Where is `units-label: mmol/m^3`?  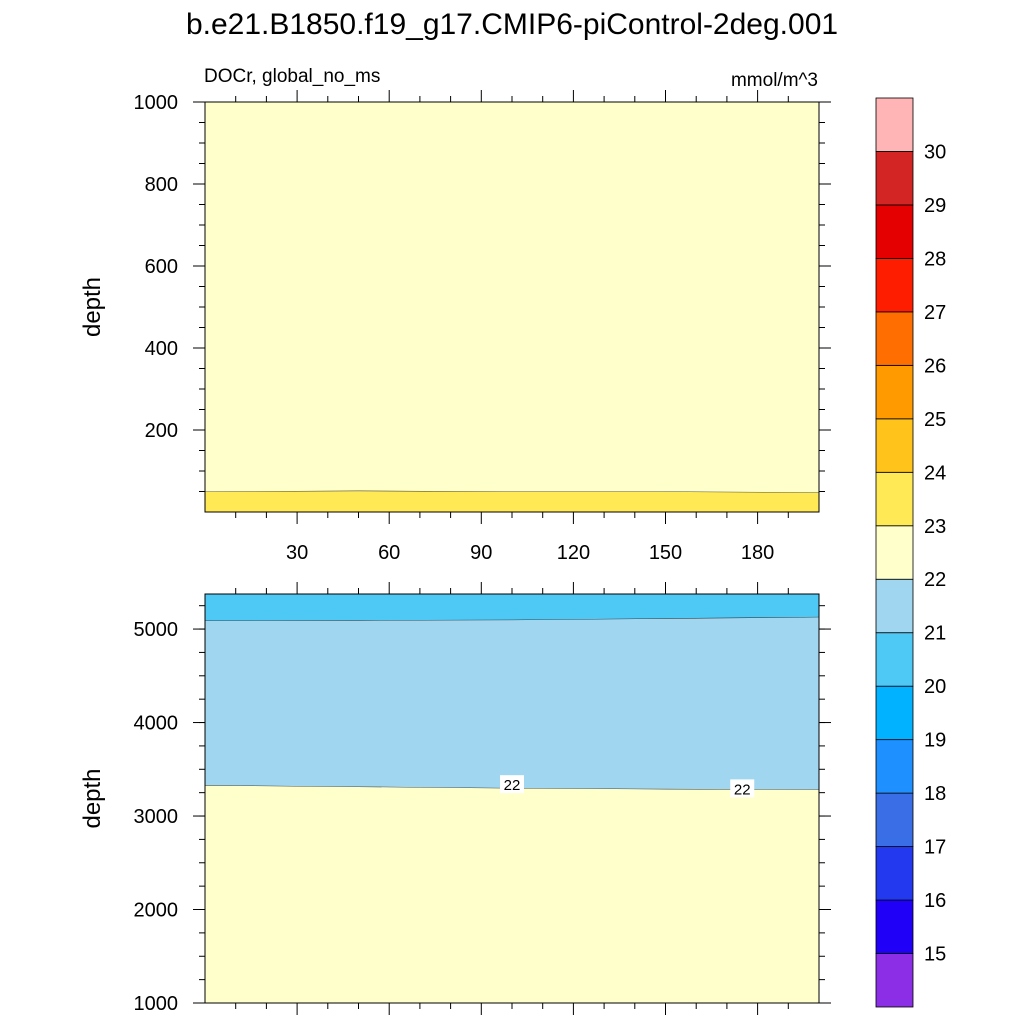
units-label: mmol/m^3 is located at coordinates (774, 80).